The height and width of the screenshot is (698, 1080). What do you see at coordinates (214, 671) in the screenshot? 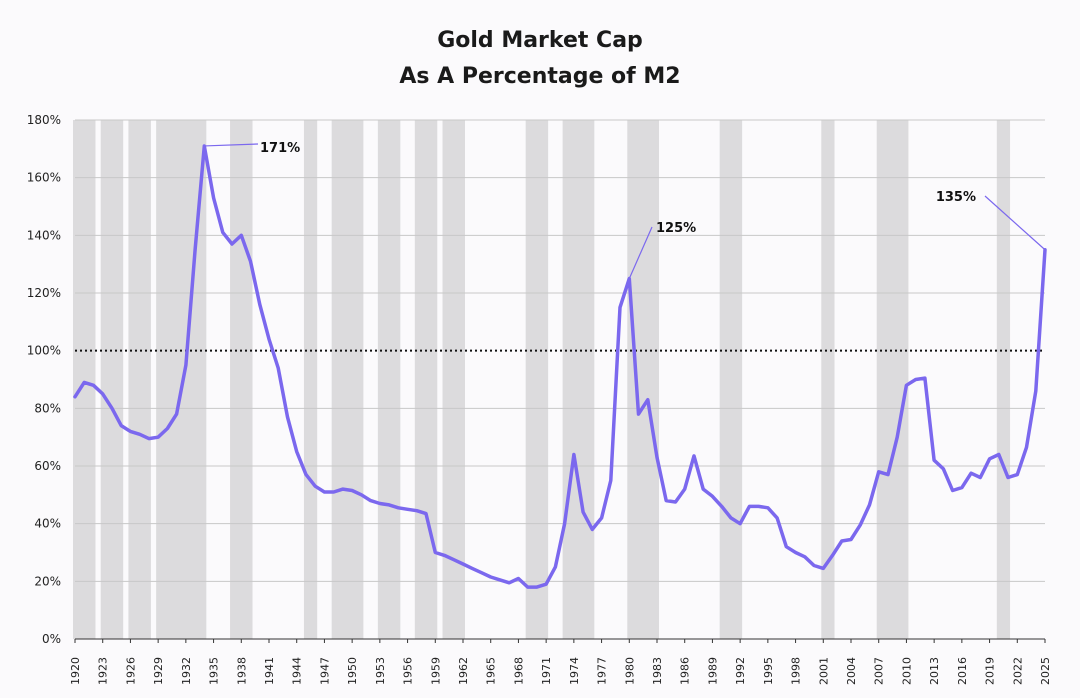
I see `x-tick-label: 1935` at bounding box center [214, 671].